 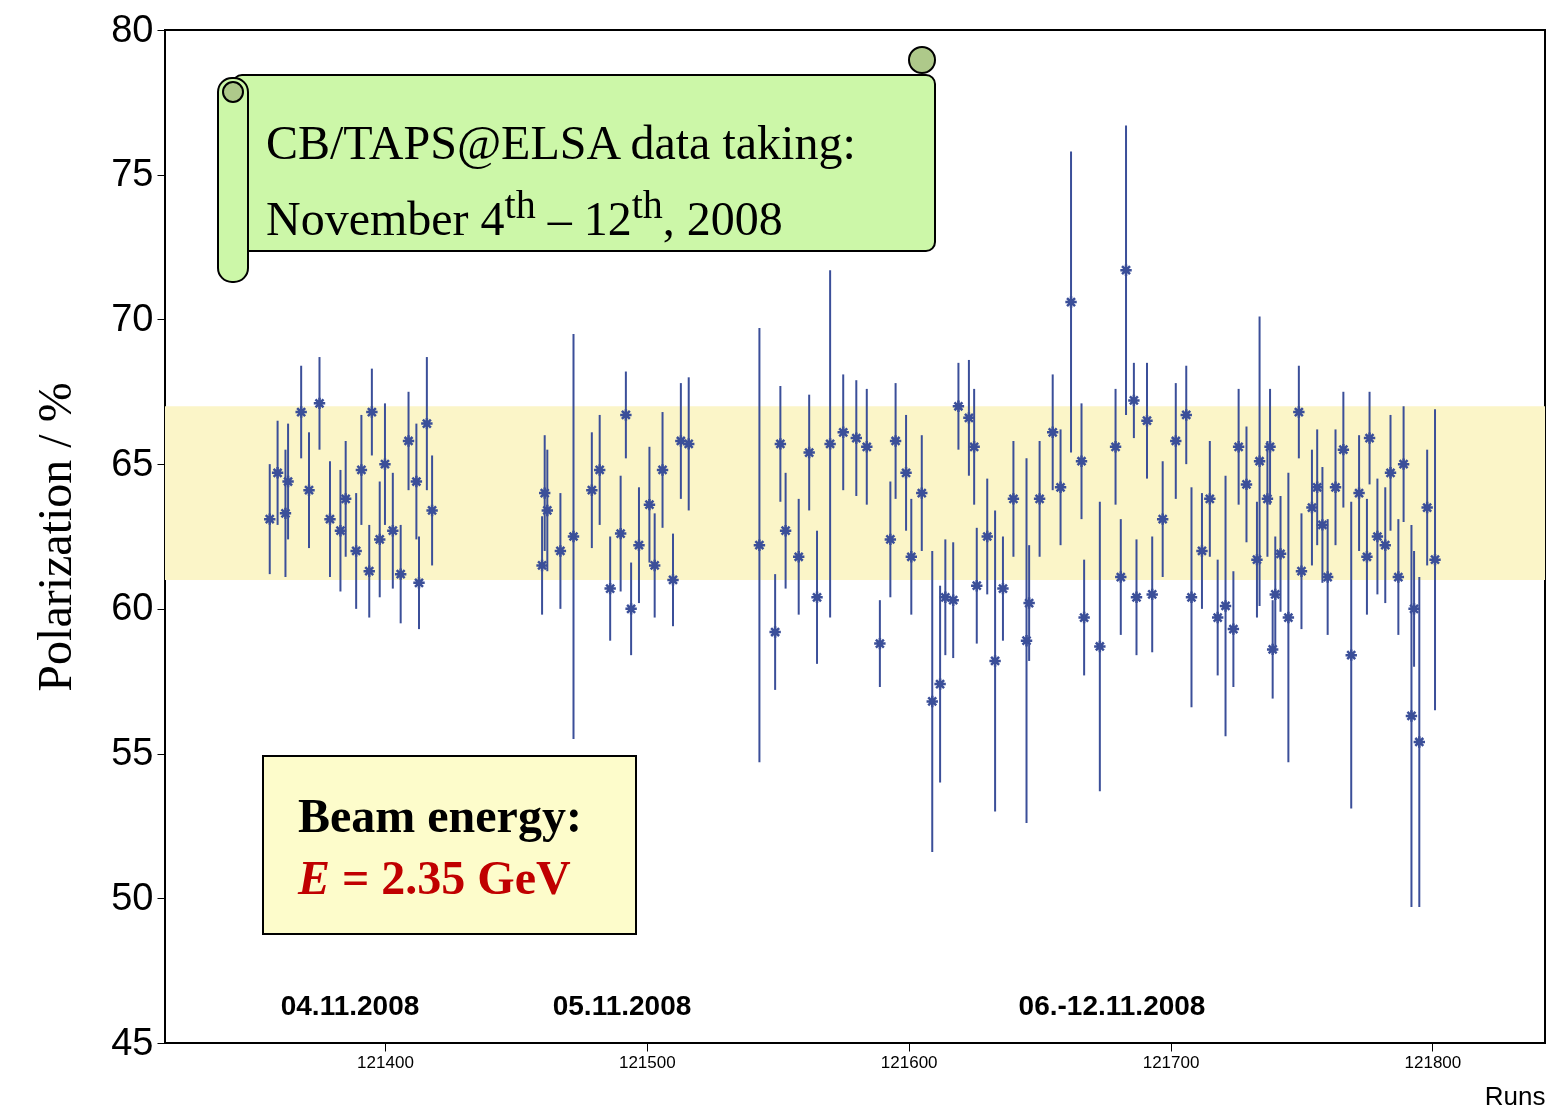 I want to click on x-tick-label: 121800, so click(x=1433, y=1062).